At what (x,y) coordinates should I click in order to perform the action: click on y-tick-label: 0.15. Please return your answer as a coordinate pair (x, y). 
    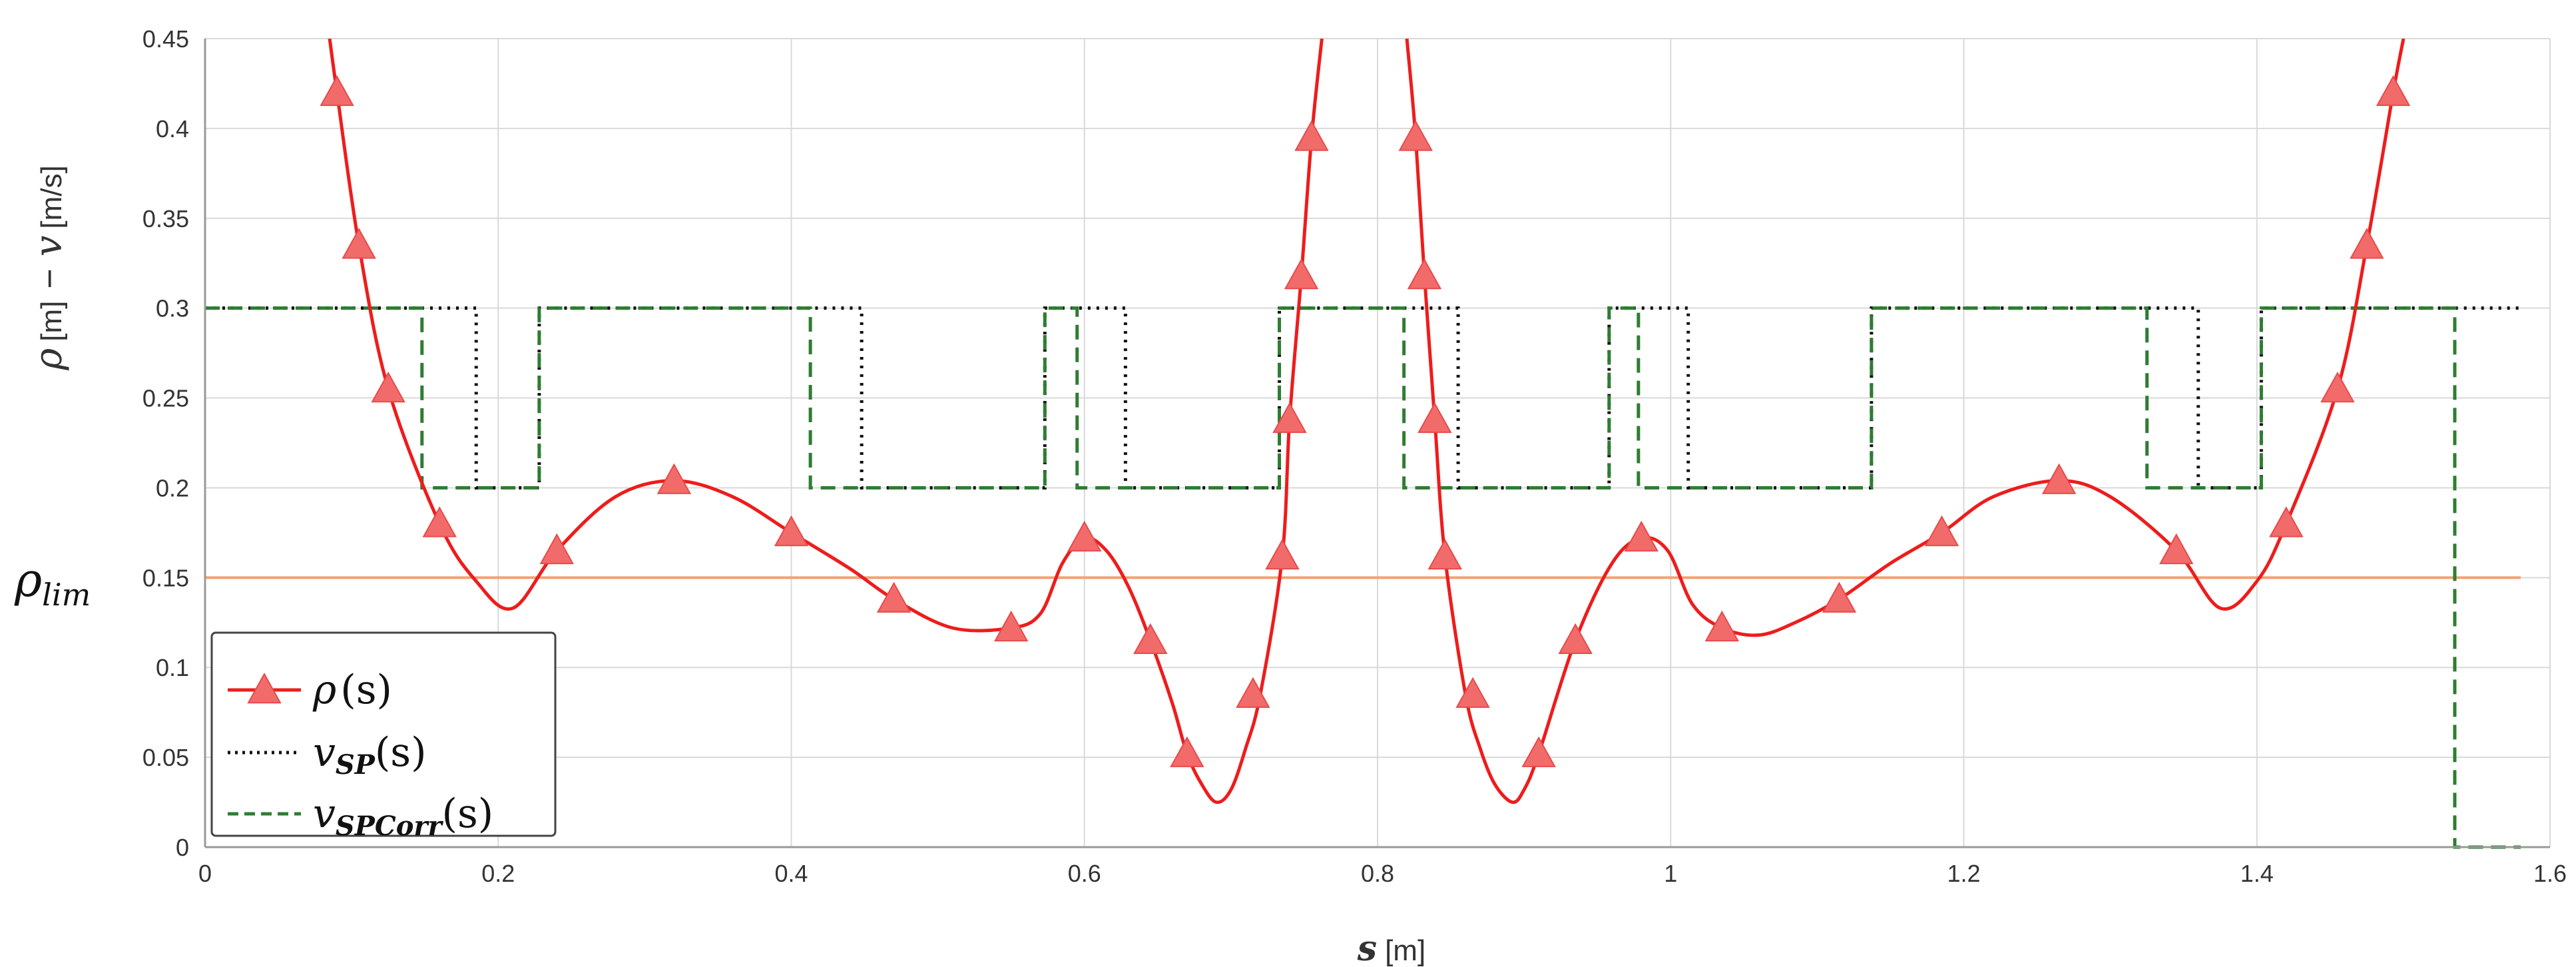
    Looking at the image, I should click on (166, 577).